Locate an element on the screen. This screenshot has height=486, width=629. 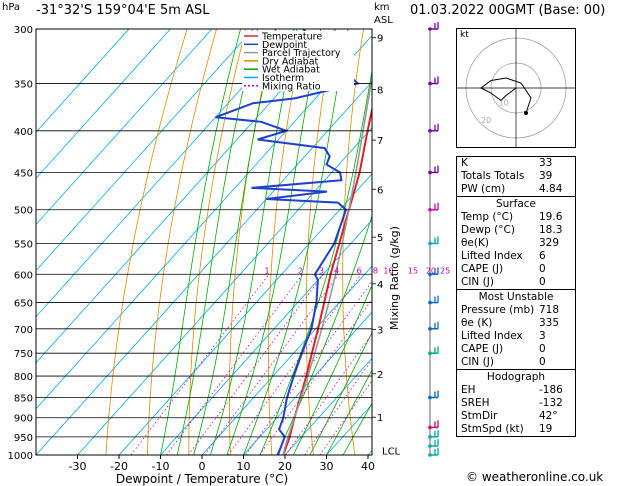
most-unstable-label: Lifted Index is located at coordinates (492, 336).